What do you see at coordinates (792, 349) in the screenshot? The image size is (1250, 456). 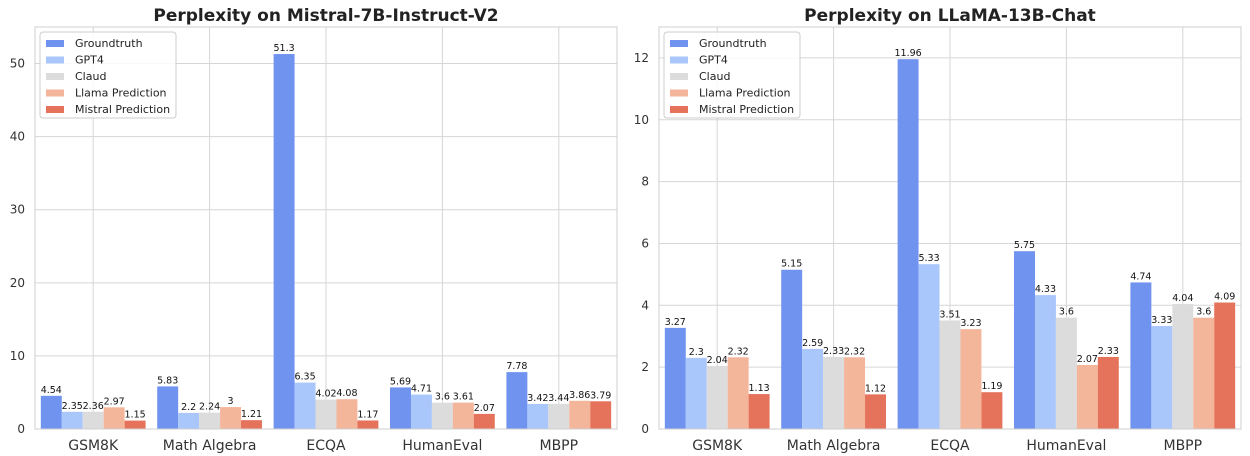 I see `bar-groundtruth-math-algebra` at bounding box center [792, 349].